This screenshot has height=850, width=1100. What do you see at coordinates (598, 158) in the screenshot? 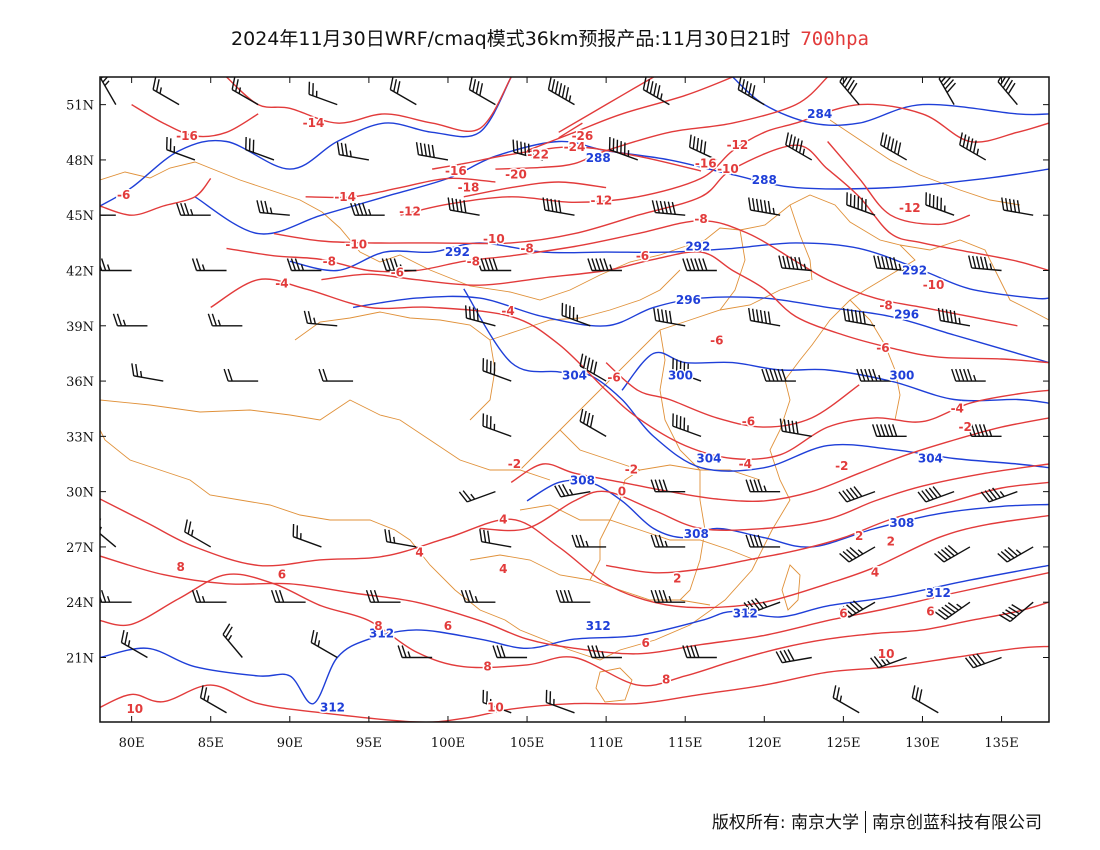
I see `height-contour-label: 288` at bounding box center [598, 158].